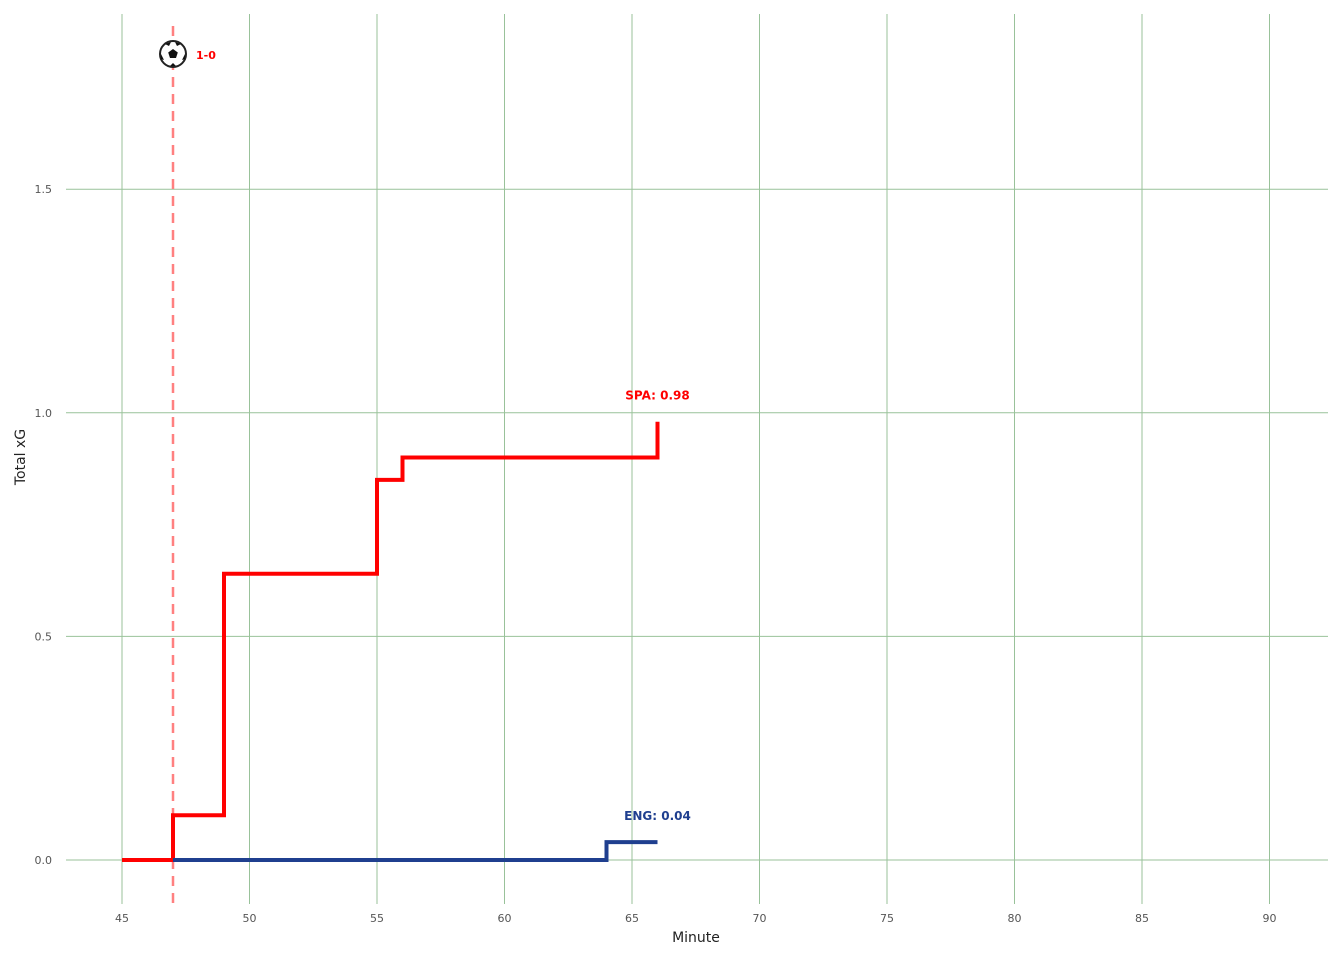  What do you see at coordinates (657, 396) in the screenshot?
I see `series-end-label-spa: SPA: 0.98` at bounding box center [657, 396].